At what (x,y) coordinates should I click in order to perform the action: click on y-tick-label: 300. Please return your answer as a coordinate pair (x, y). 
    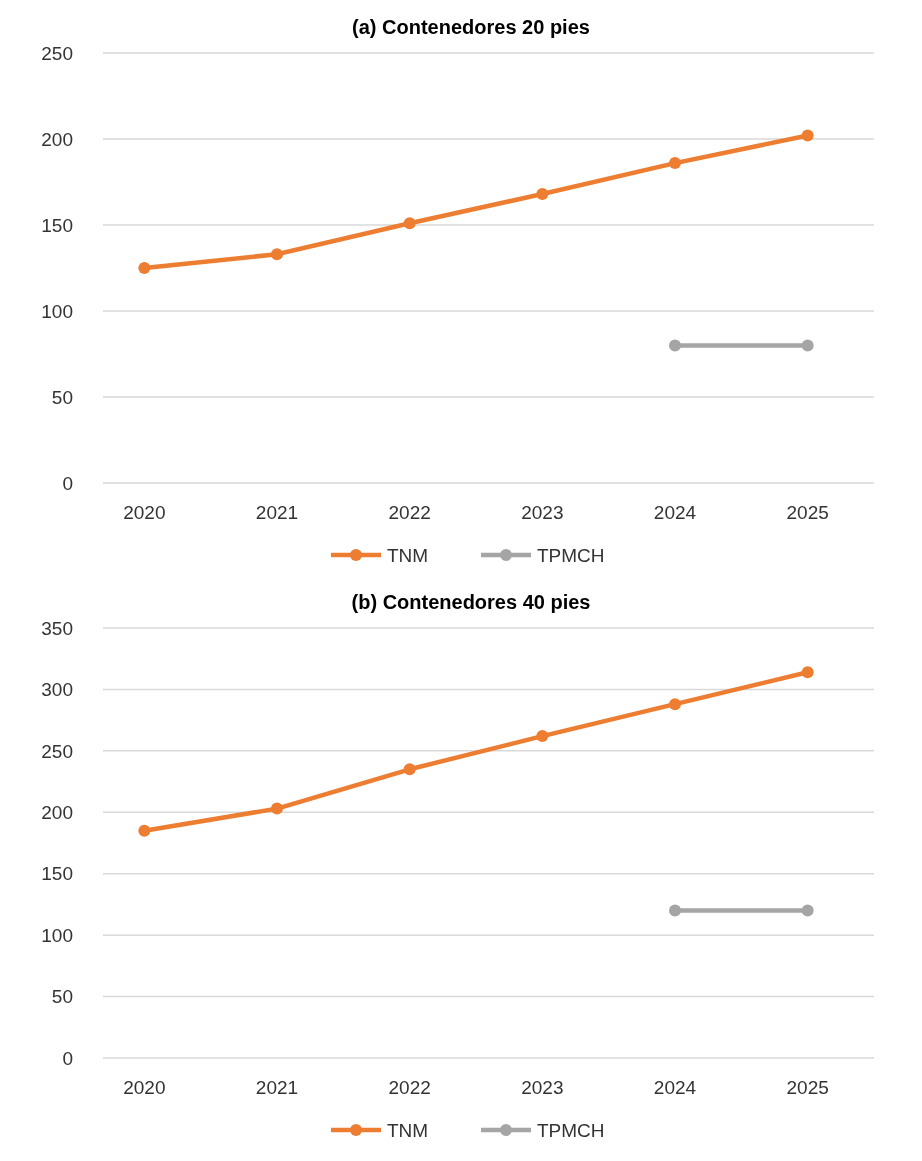
    Looking at the image, I should click on (57, 690).